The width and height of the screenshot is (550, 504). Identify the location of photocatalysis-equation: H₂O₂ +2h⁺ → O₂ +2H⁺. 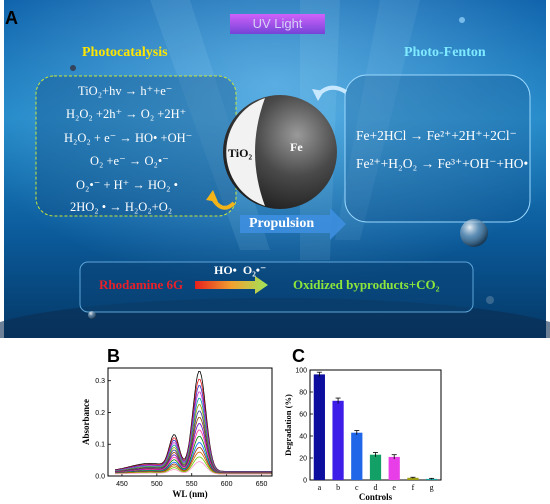
(126, 114).